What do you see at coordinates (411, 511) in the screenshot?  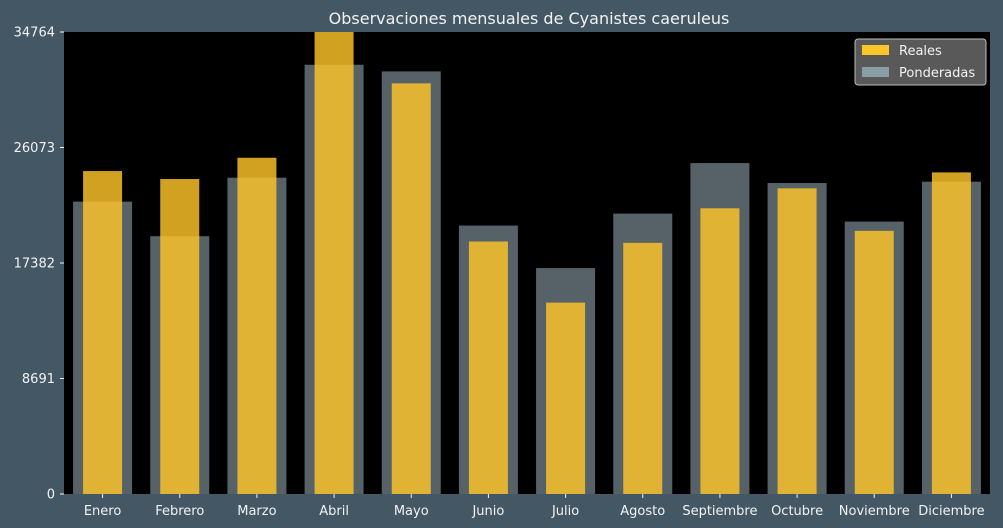 I see `x-tick-label: Mayo` at bounding box center [411, 511].